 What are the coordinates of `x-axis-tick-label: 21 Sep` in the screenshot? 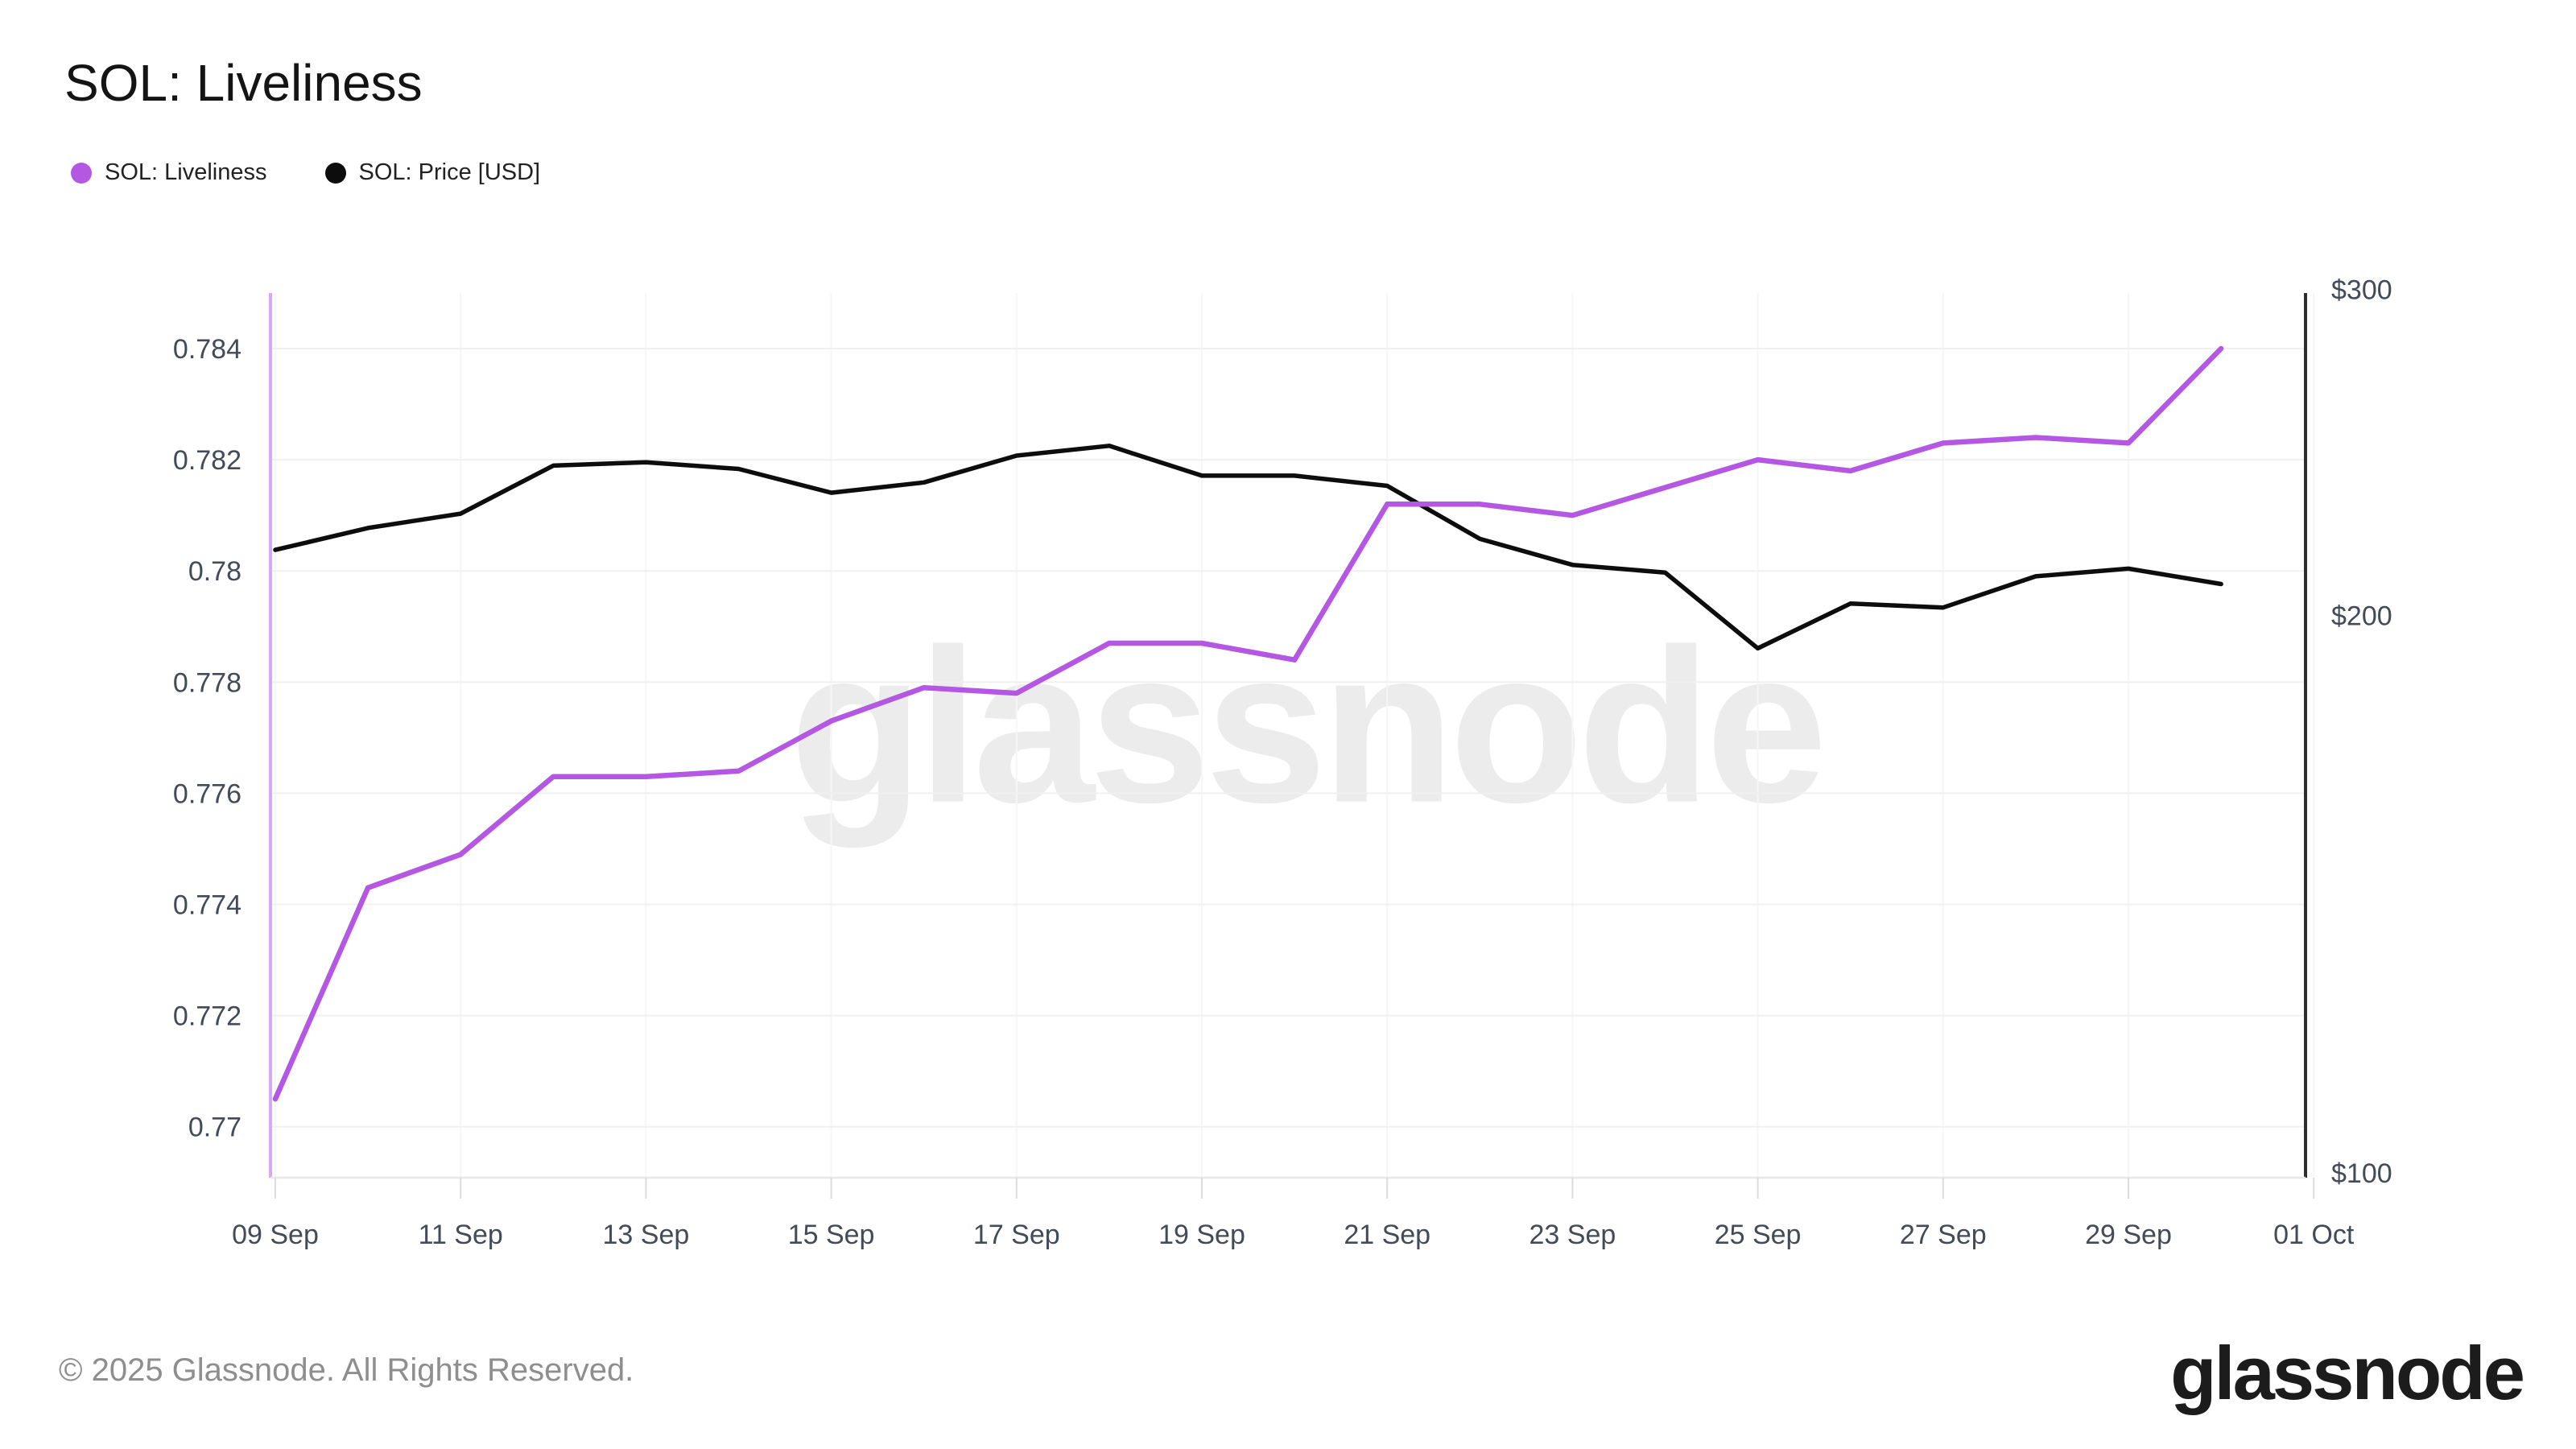 It's located at (1387, 1235).